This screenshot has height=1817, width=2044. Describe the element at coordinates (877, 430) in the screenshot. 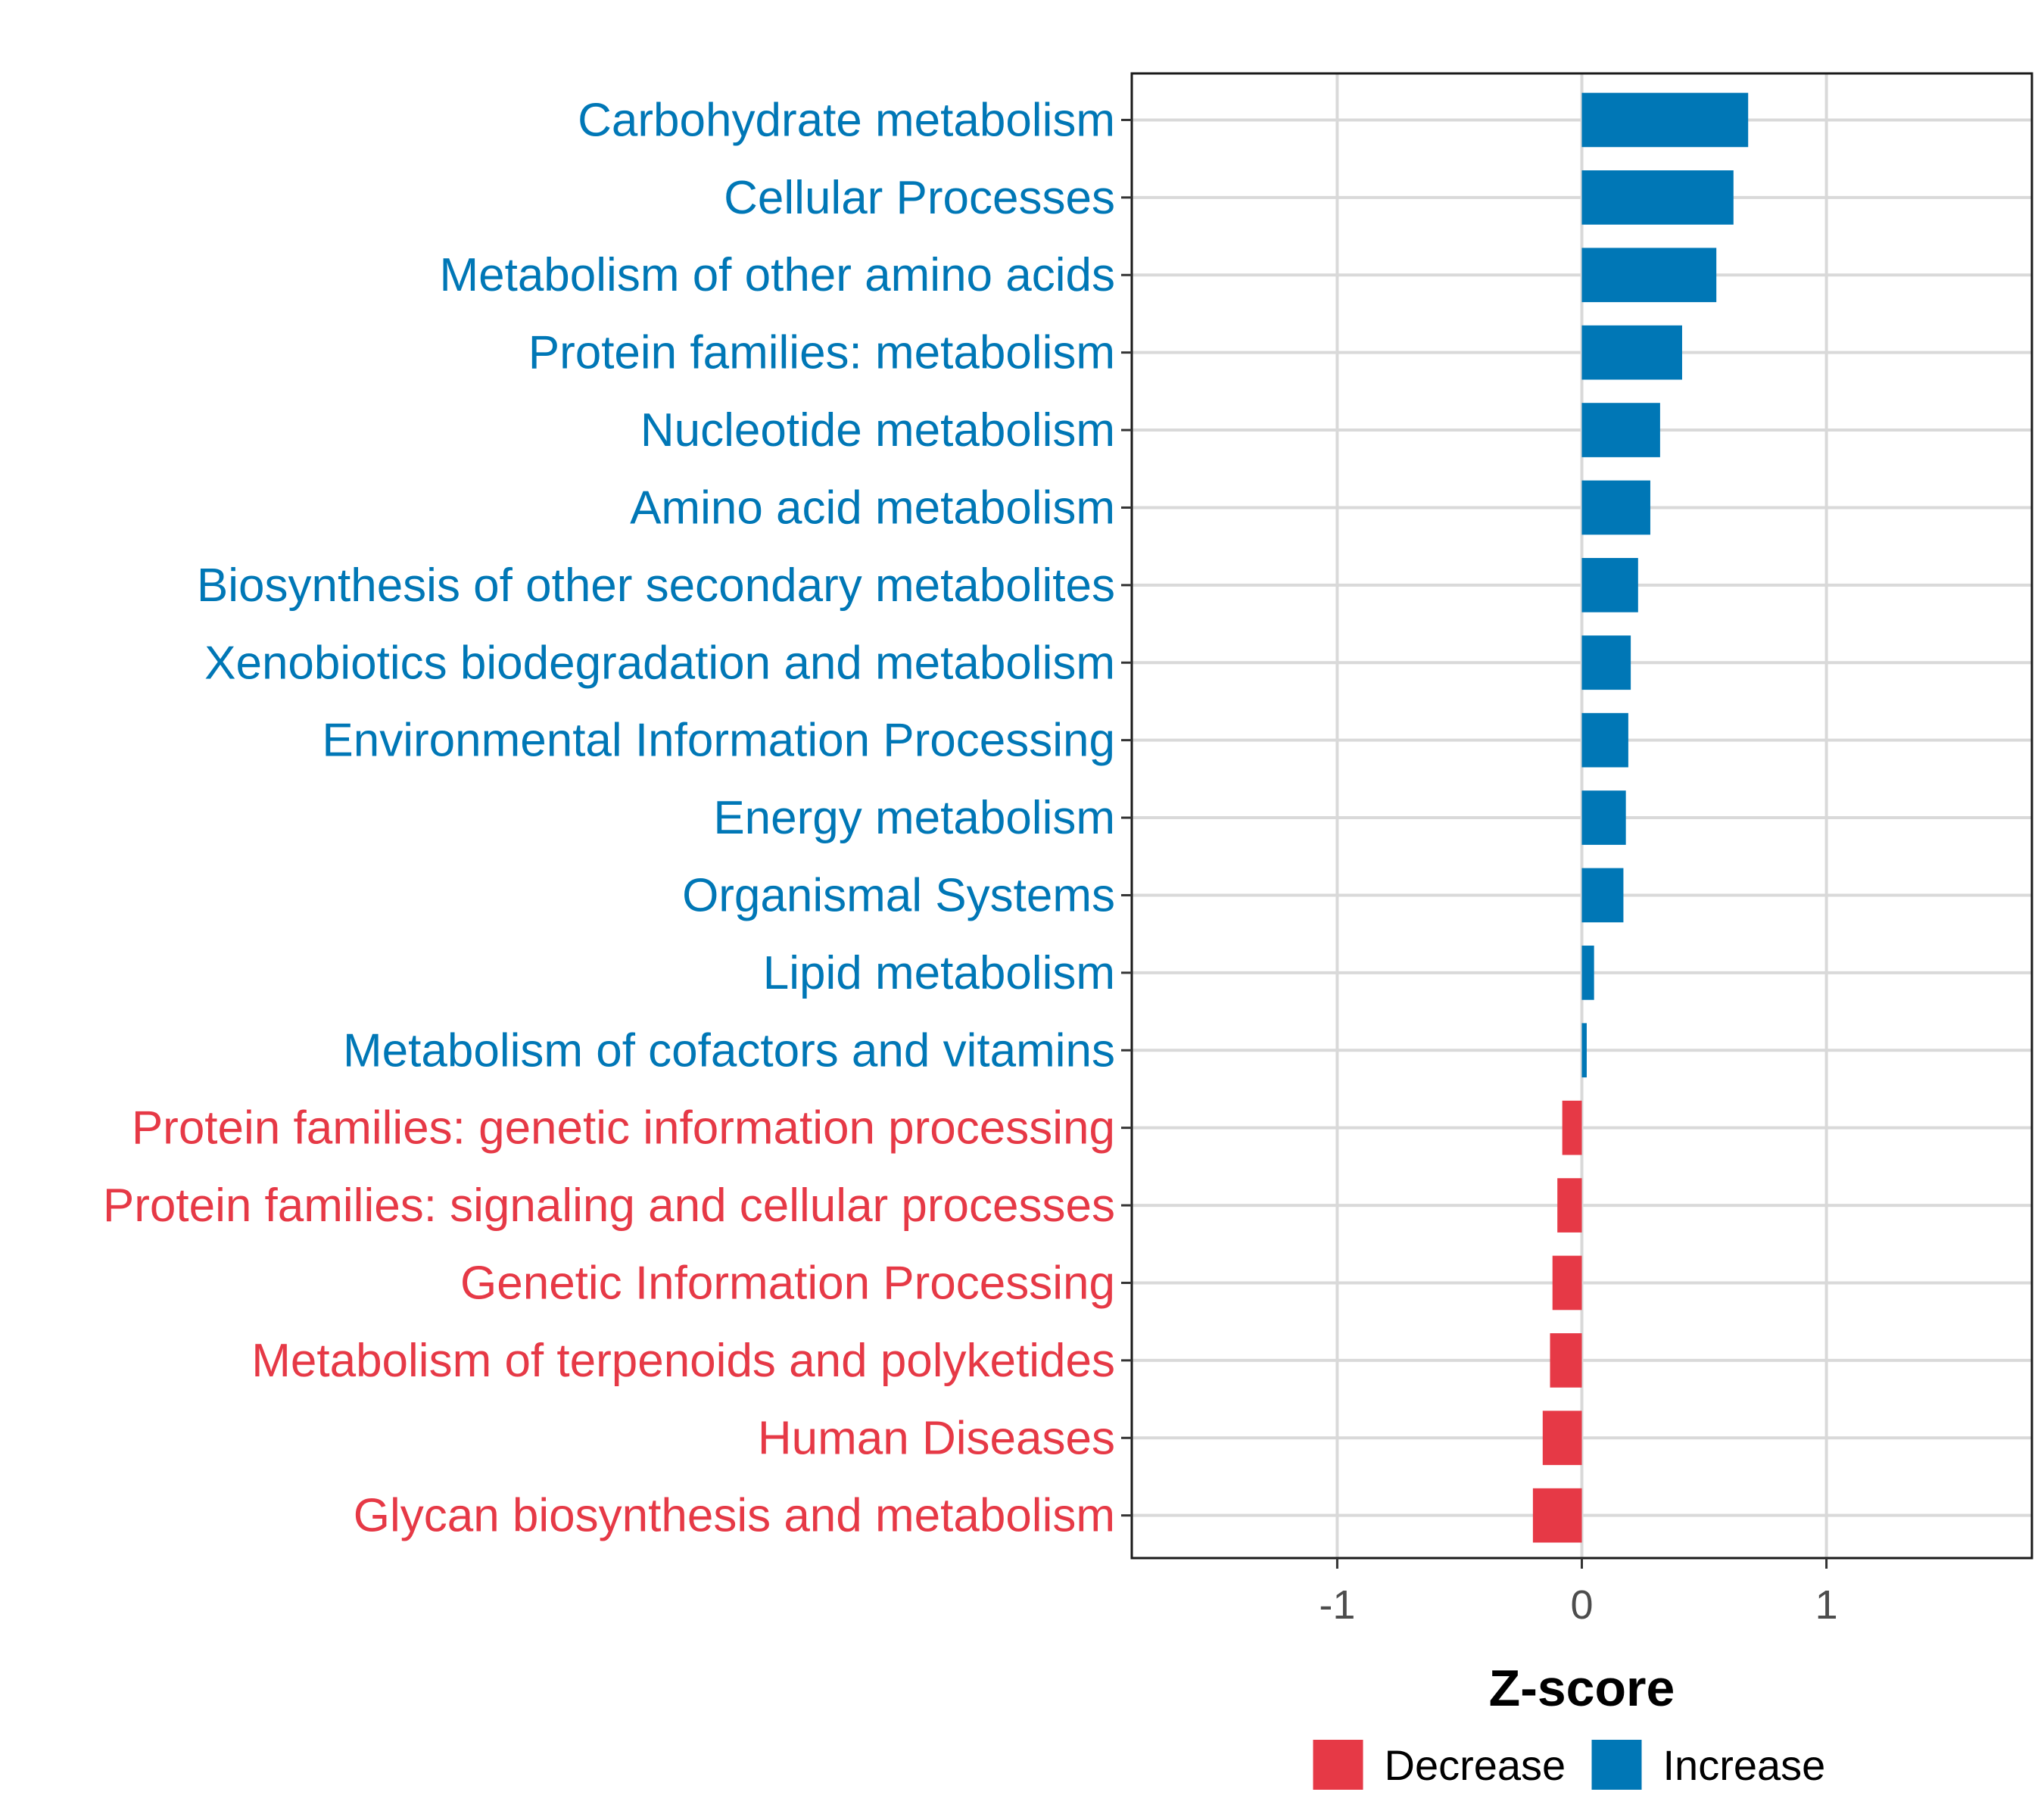

I see `category-label: Nucleotide metabolism` at that location.